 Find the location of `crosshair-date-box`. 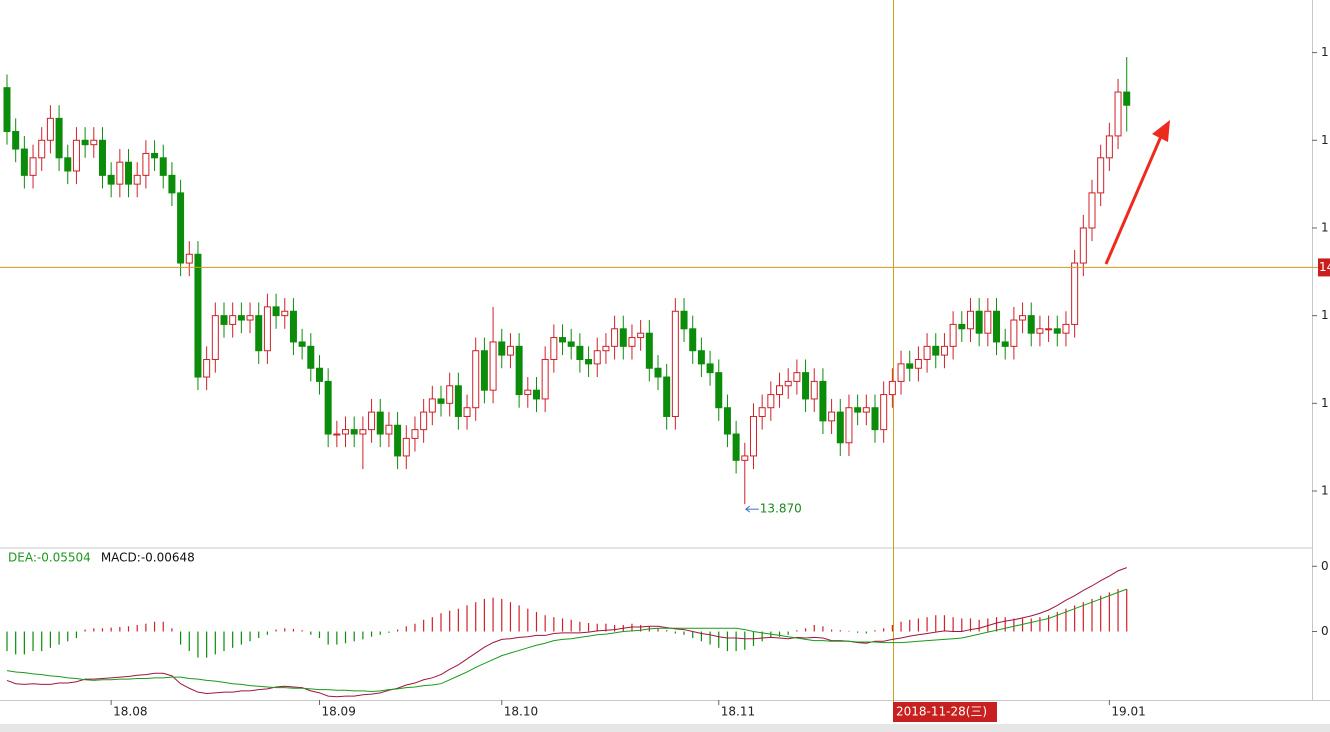

crosshair-date-box is located at coordinates (945, 712).